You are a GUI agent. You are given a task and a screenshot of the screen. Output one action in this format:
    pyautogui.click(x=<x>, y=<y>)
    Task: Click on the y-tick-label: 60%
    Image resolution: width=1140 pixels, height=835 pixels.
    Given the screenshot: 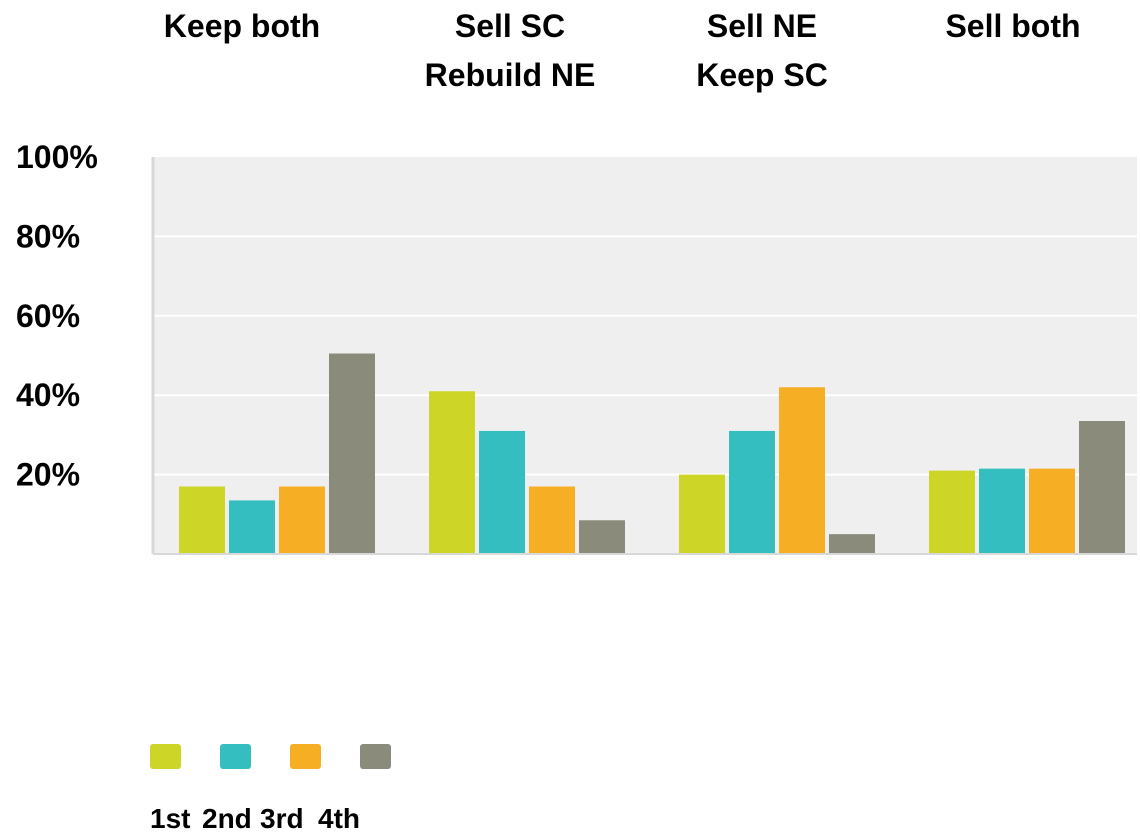 What is the action you would take?
    pyautogui.click(x=48, y=316)
    